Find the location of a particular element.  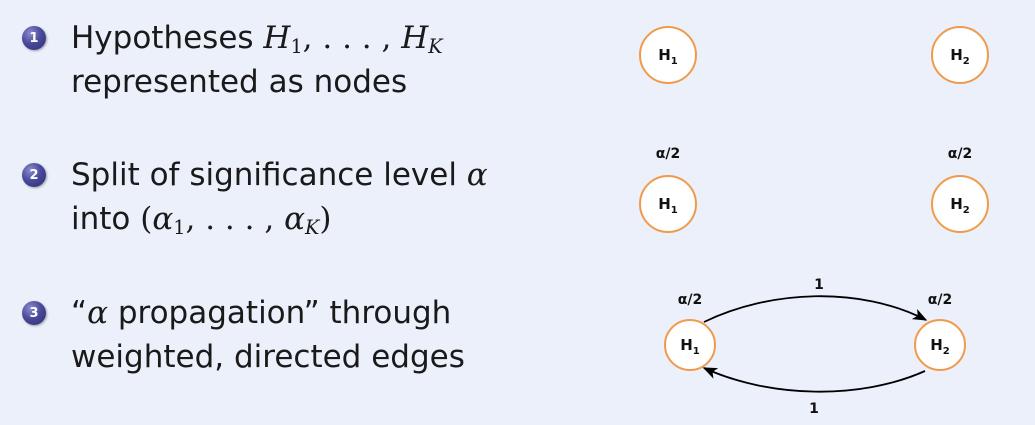

node-h1-row-1: H1 is located at coordinates (668, 55).